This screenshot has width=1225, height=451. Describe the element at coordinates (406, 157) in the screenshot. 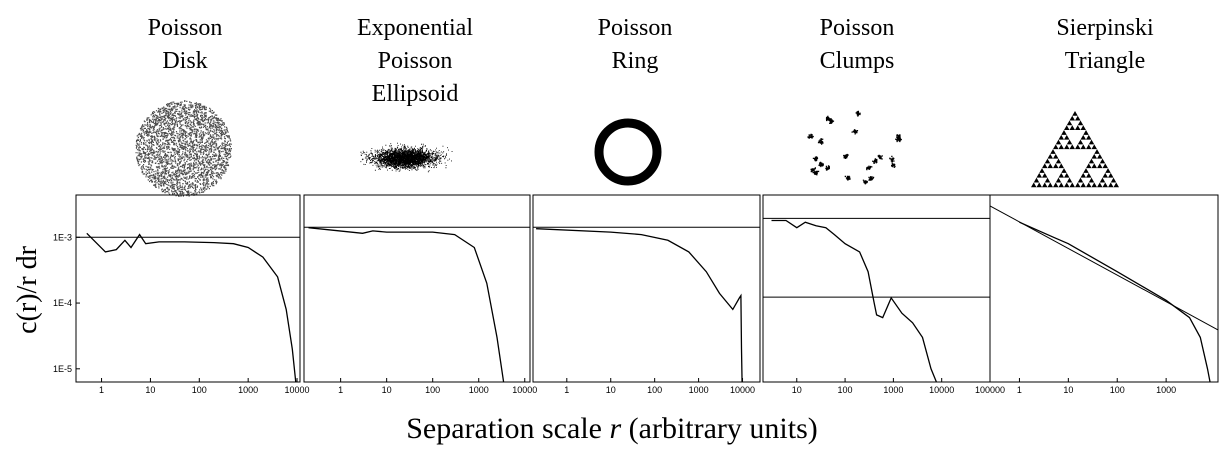

I see `ellipsoid-points` at that location.